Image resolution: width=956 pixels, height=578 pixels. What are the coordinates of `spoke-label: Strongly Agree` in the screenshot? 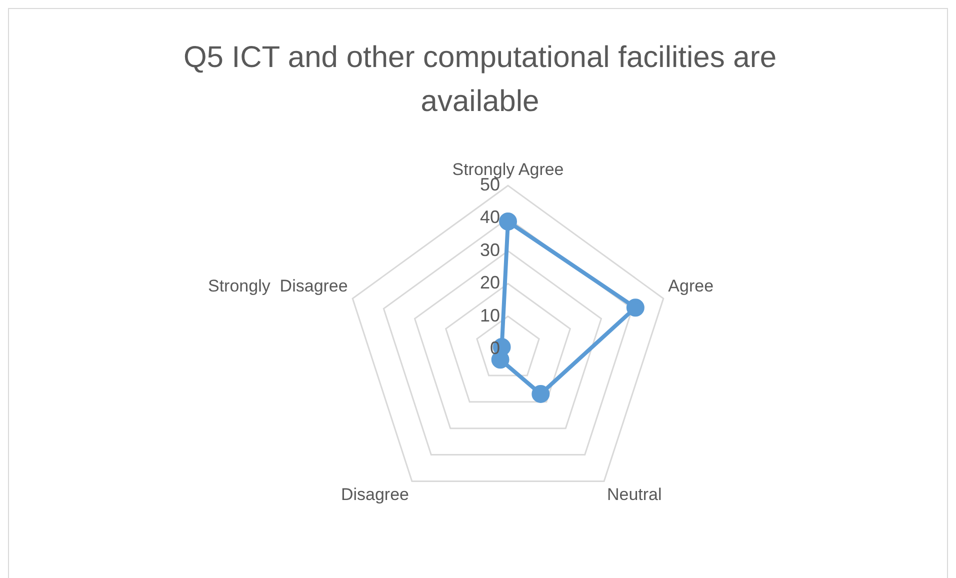 It's located at (508, 170).